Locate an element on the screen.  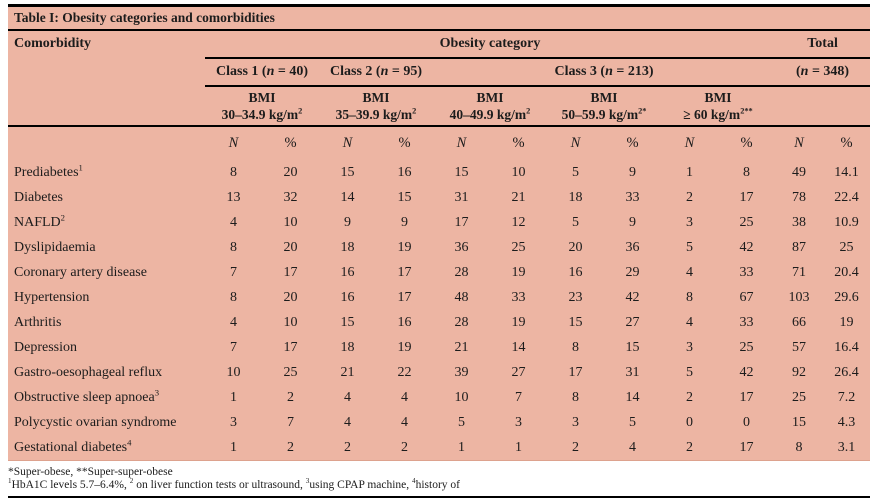
value-pct: 10 is located at coordinates (290, 322).